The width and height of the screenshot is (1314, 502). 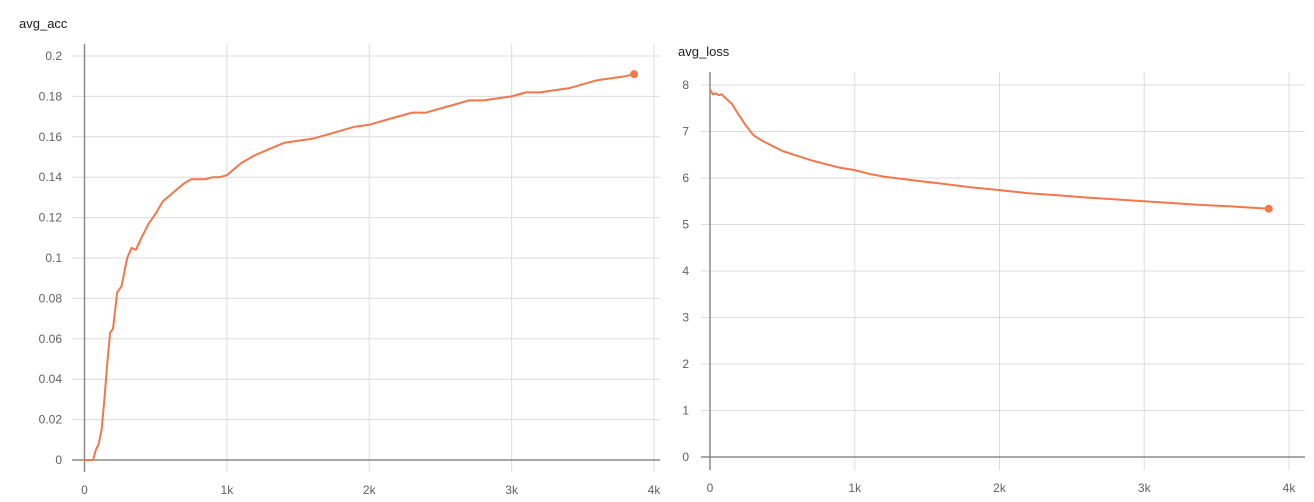 I want to click on chart-title: avg_loss, so click(x=704, y=51).